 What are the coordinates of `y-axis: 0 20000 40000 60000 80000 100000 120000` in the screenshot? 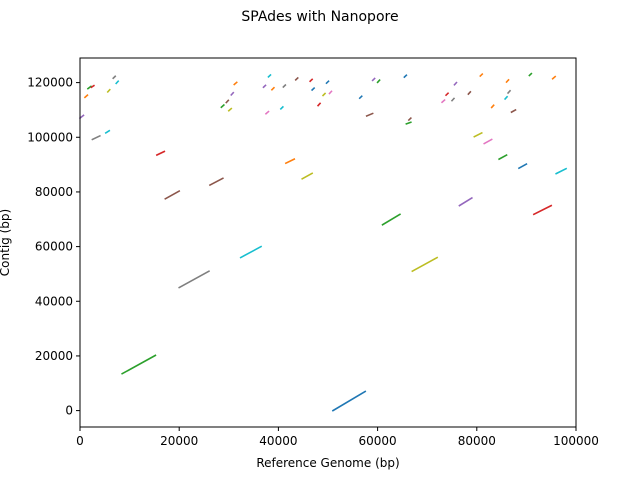 It's located at (53, 247).